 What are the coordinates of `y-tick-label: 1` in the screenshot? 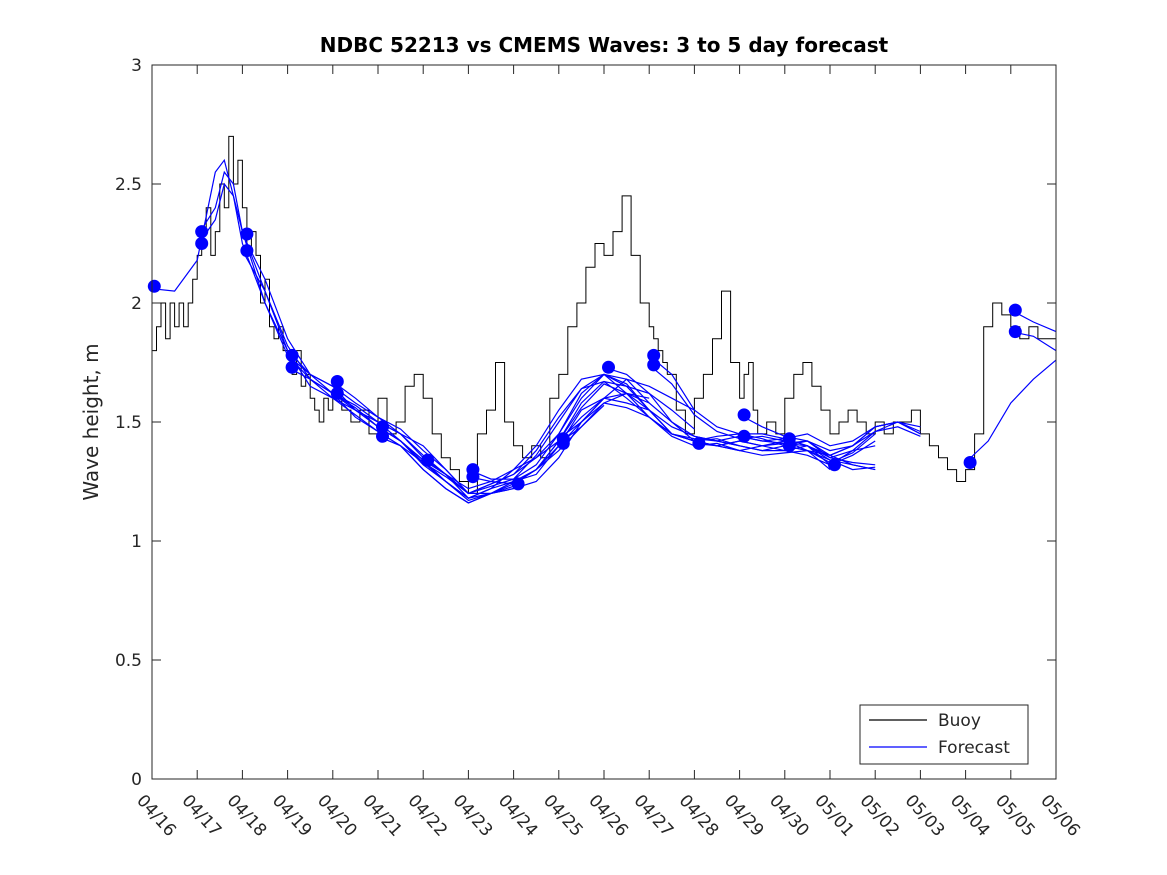 It's located at (136, 542).